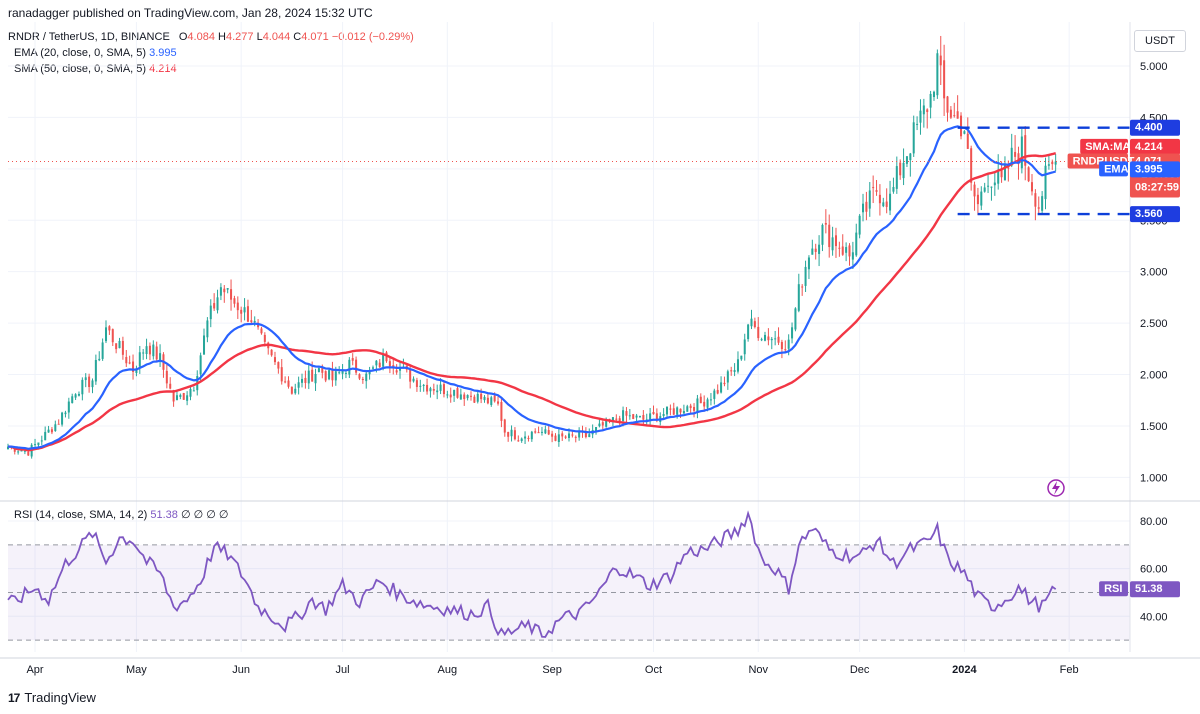 This screenshot has width=1200, height=714. I want to click on ema-legend: EMA (20, close, 0, SMA, 5) 3.995, so click(95, 53).